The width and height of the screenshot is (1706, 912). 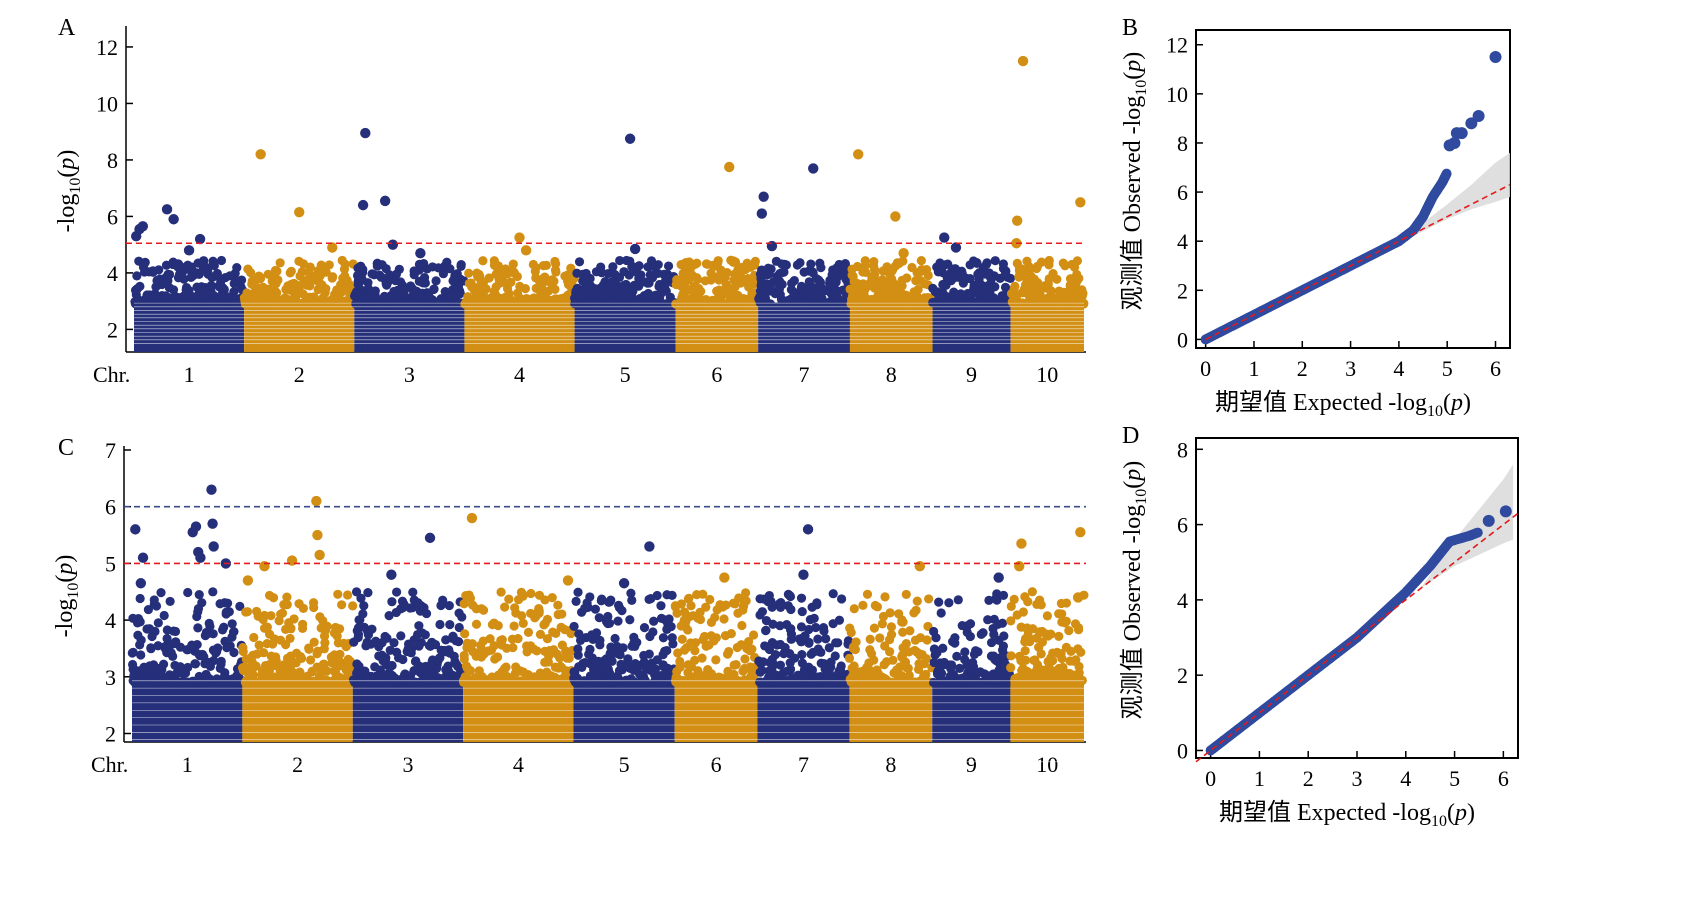 I want to click on chr-7-dense-band, so click(x=804, y=327).